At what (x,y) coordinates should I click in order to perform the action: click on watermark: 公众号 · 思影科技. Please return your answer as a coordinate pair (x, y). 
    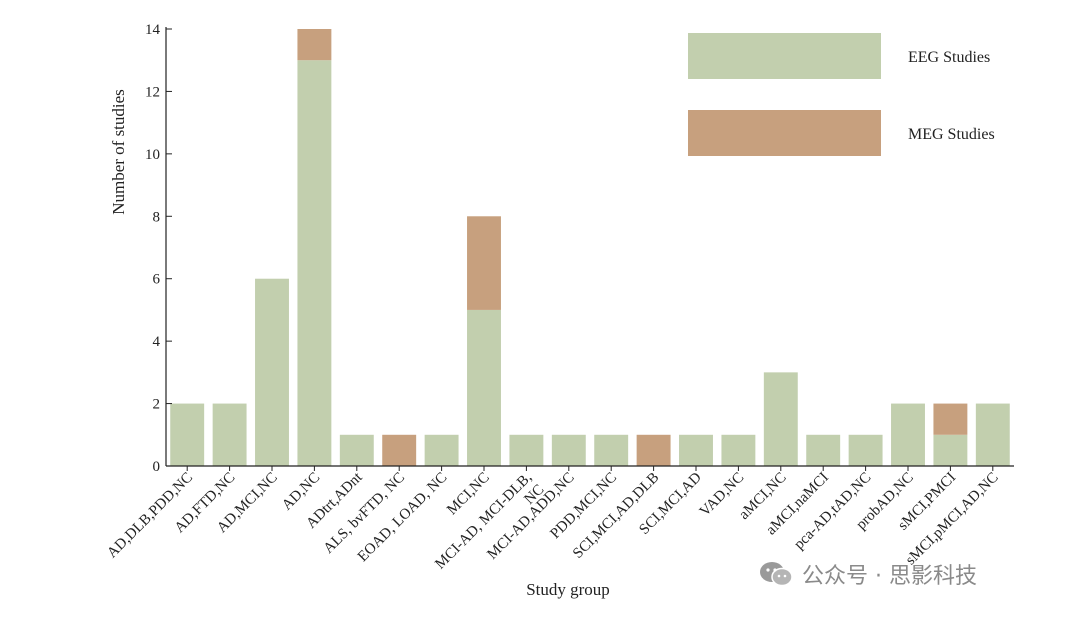
    Looking at the image, I should click on (867, 574).